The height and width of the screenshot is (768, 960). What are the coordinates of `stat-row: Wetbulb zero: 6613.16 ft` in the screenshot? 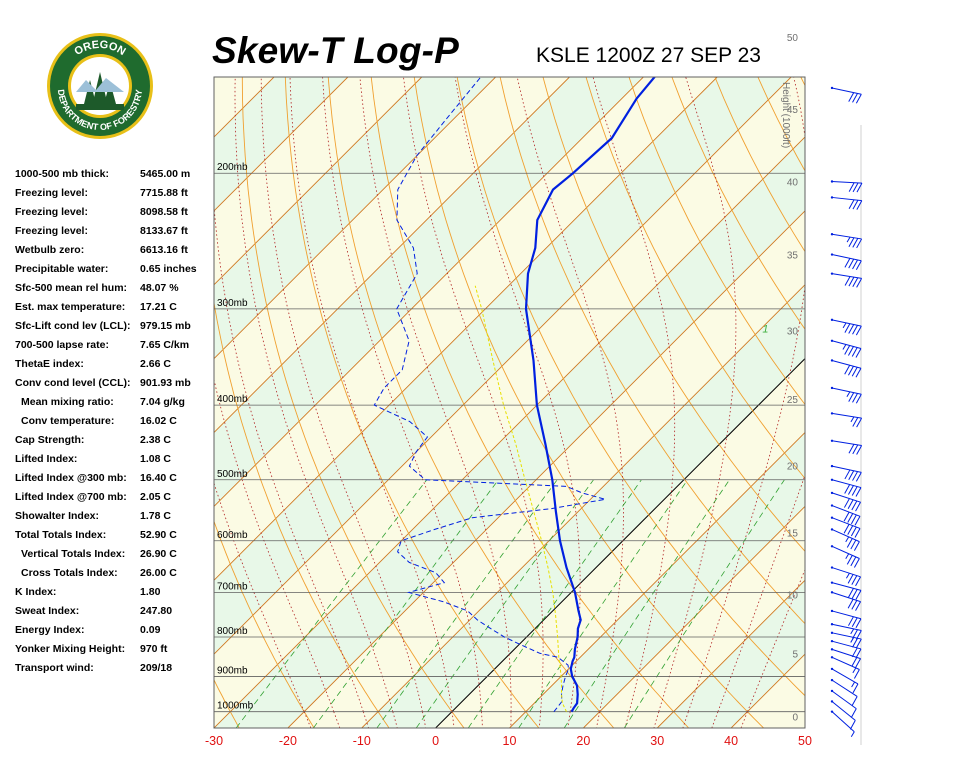 It's located at (115, 253).